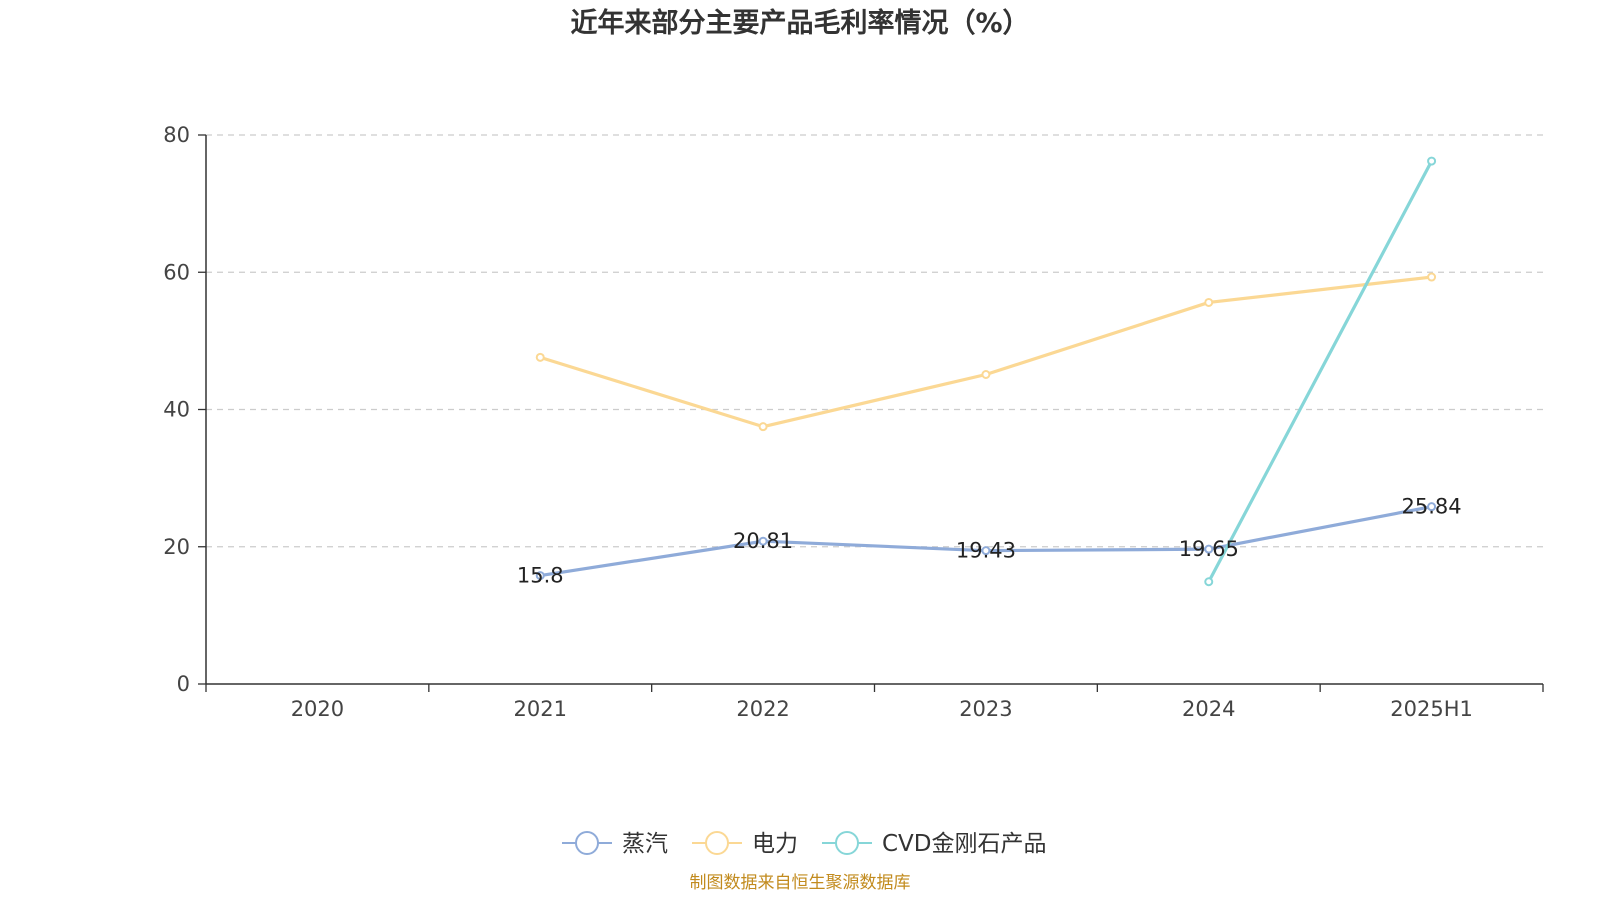 The image size is (1600, 900). I want to click on data-labels: 15.8 20.81 19.43 19.65 25.84, so click(989, 541).